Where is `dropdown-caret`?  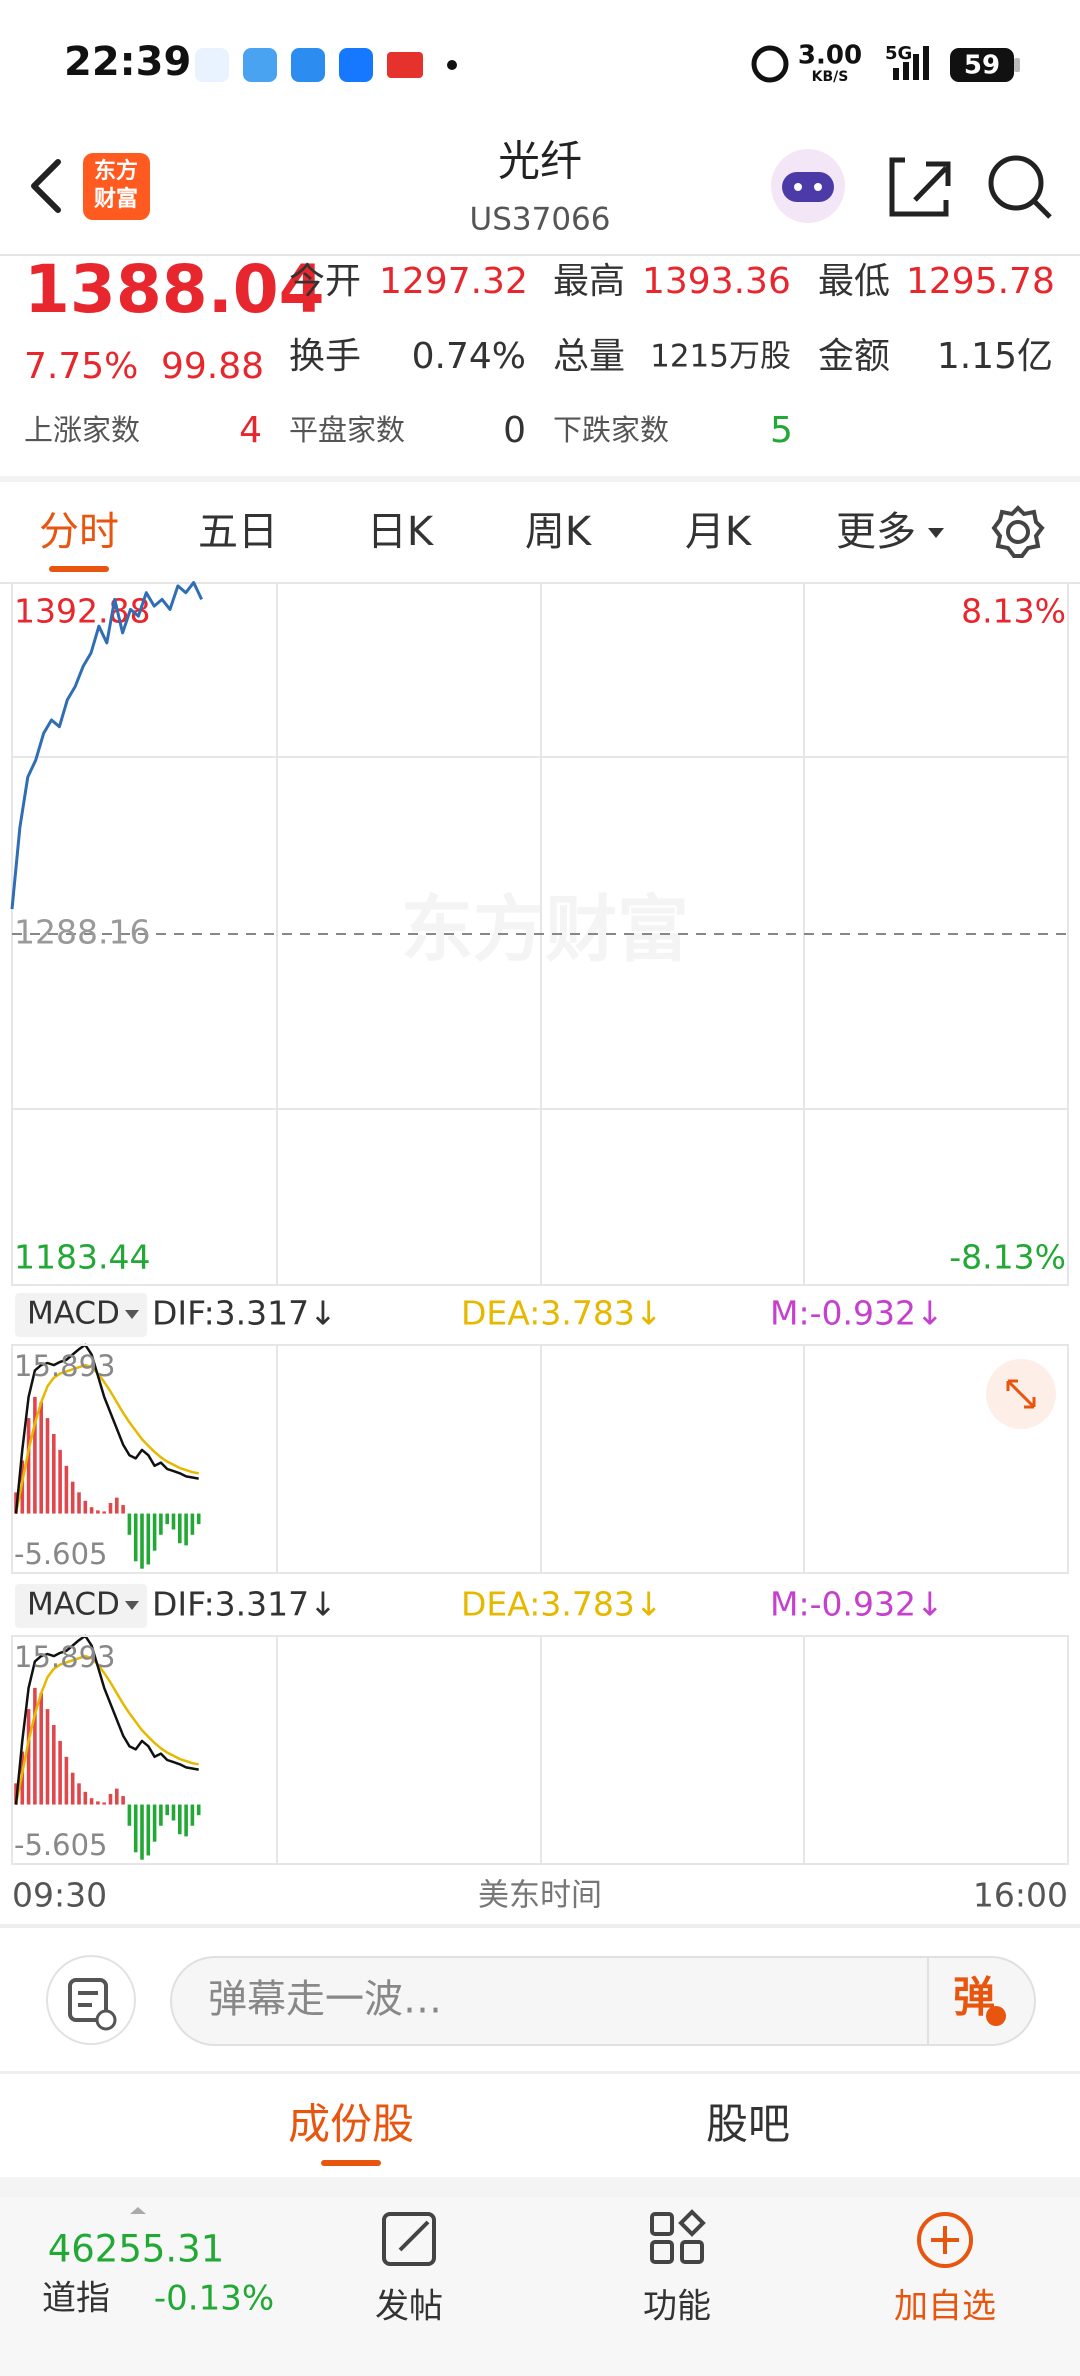 dropdown-caret is located at coordinates (132, 1605).